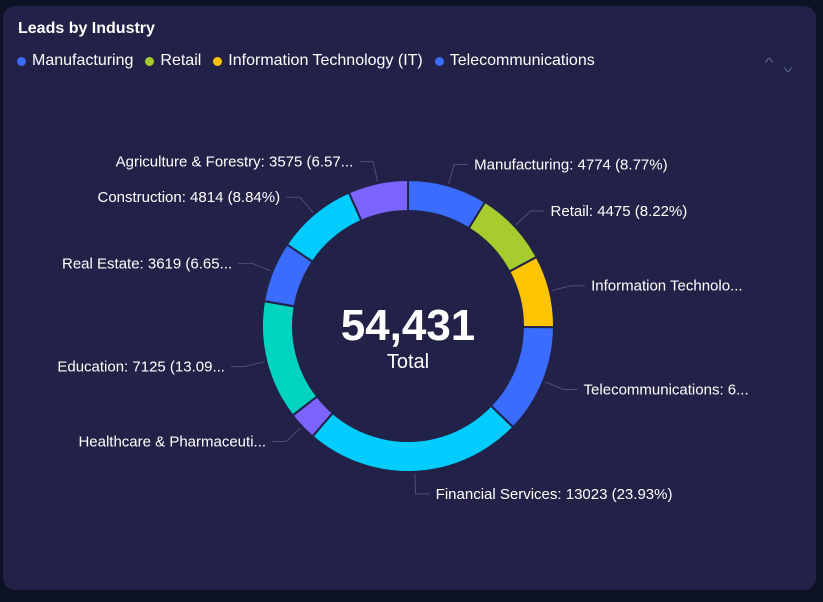 The height and width of the screenshot is (602, 823). Describe the element at coordinates (181, 60) in the screenshot. I see `legend-label: Retail` at that location.